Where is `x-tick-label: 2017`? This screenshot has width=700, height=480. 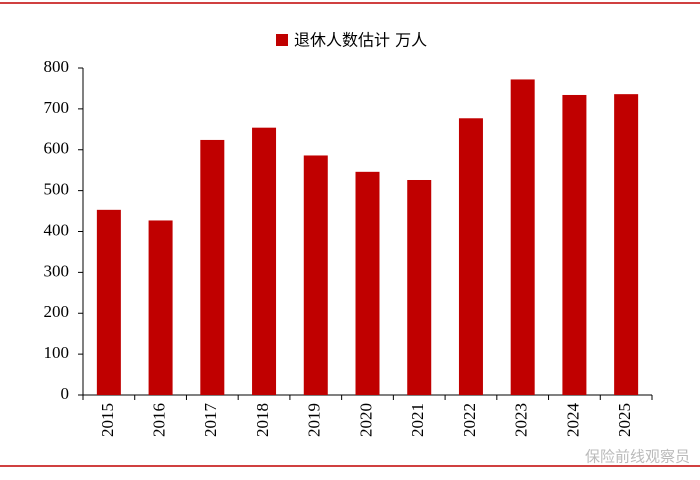 x-tick-label: 2017 is located at coordinates (210, 420).